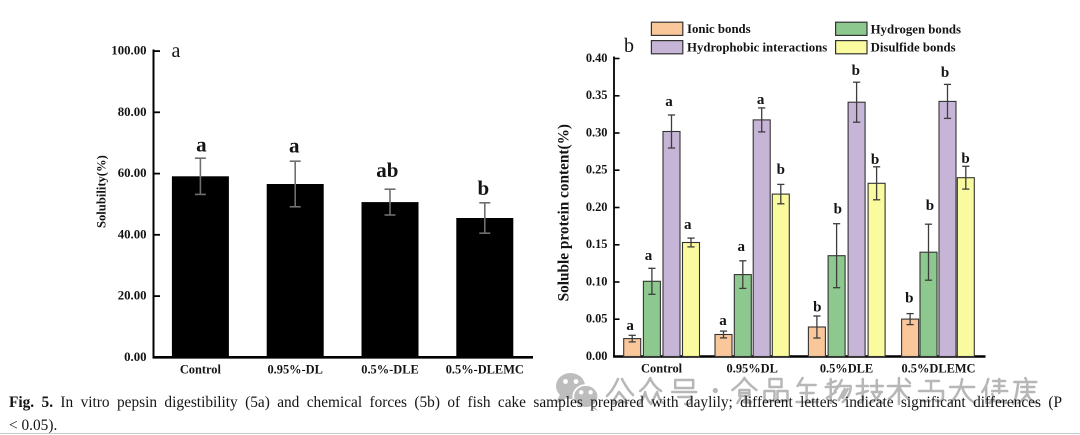 This screenshot has height=435, width=1080. Describe the element at coordinates (132, 234) in the screenshot. I see `svg-text: 40.00` at that location.